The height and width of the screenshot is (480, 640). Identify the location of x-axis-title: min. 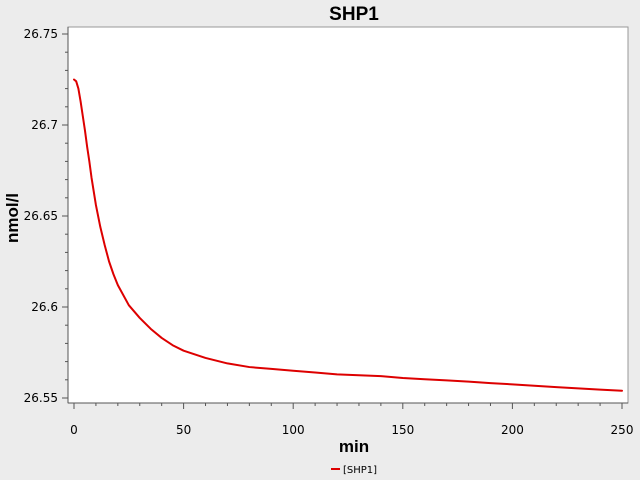
(354, 446).